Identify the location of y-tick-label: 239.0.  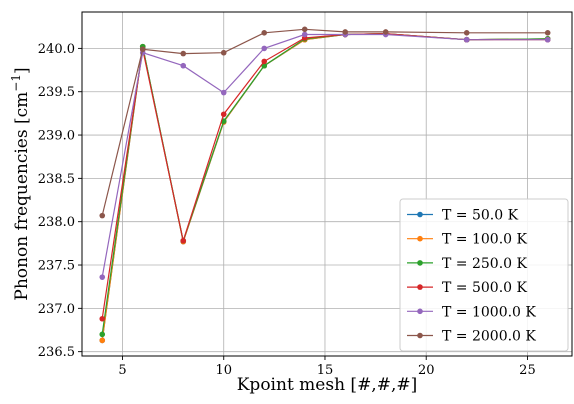
(56, 136).